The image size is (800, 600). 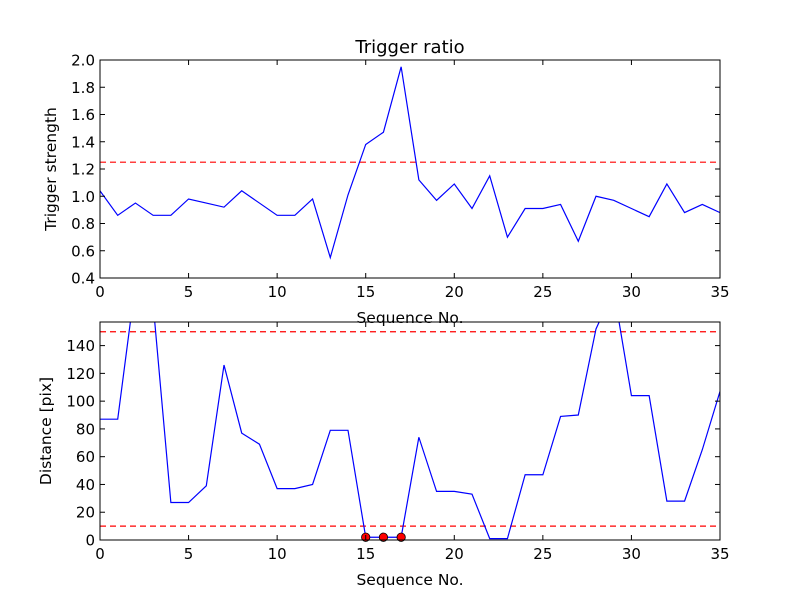 What do you see at coordinates (83, 170) in the screenshot?
I see `trigger-ratio-y-tick-label: 1.2` at bounding box center [83, 170].